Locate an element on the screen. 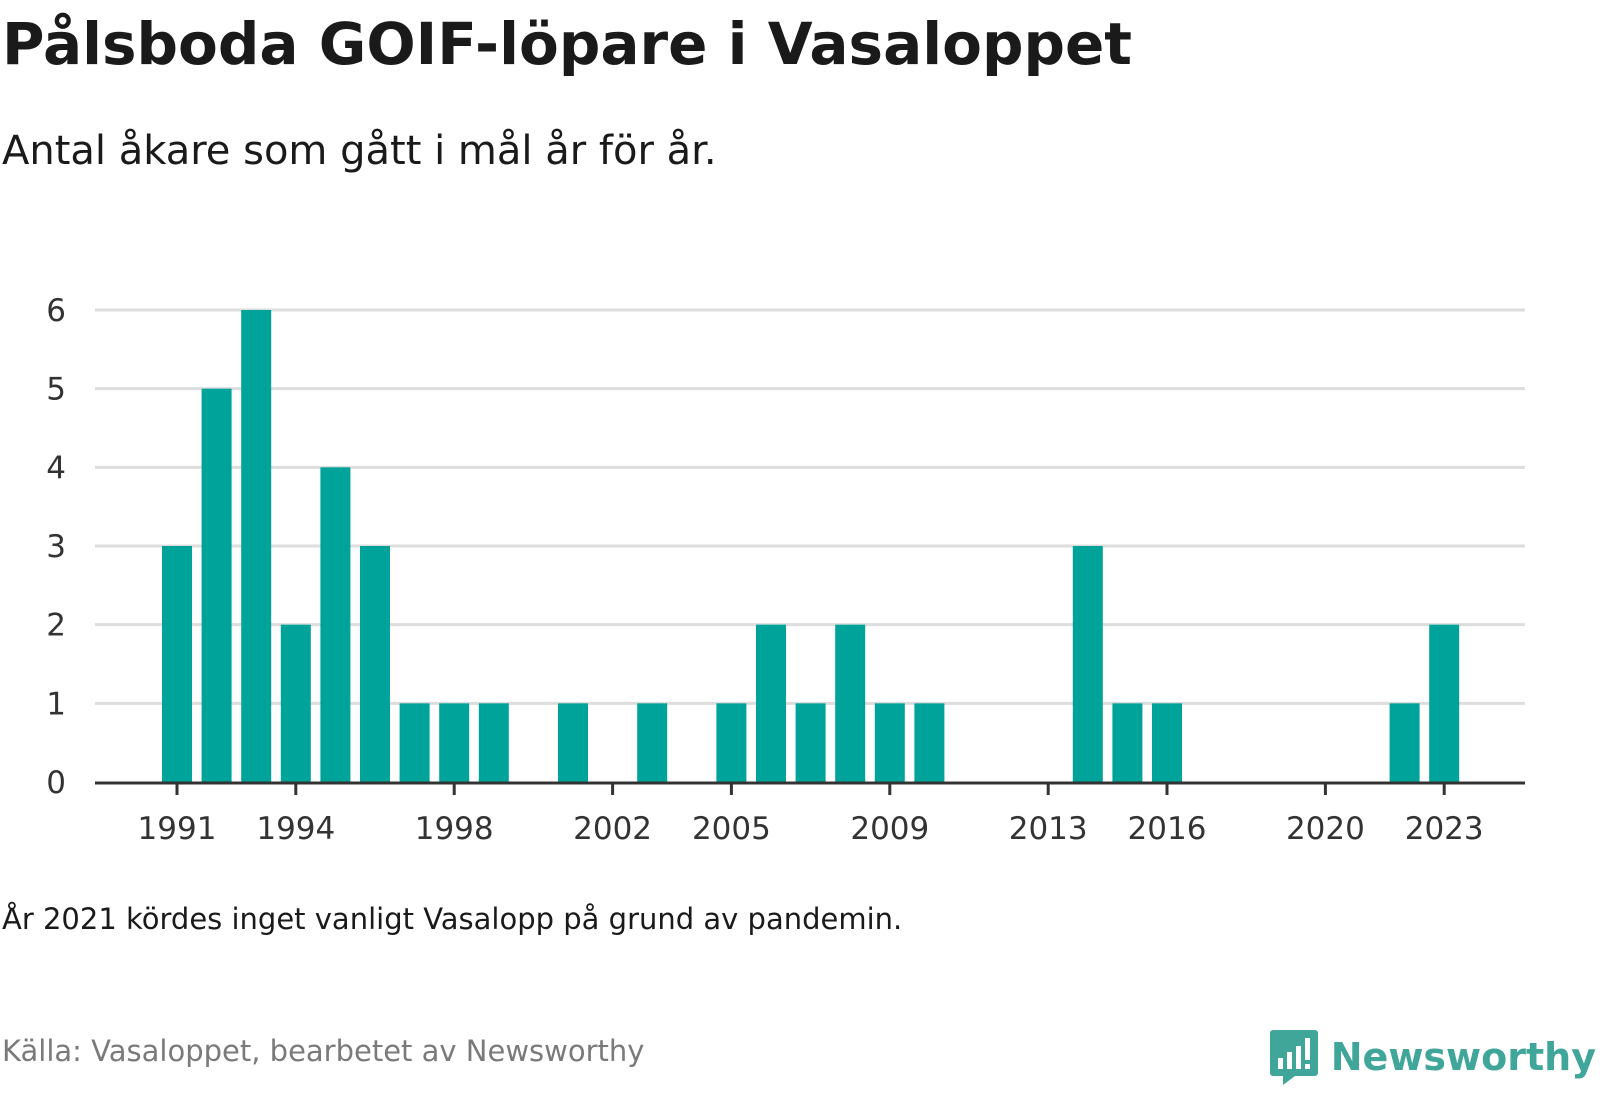 The image size is (1600, 1100). bar-1995 is located at coordinates (335, 624).